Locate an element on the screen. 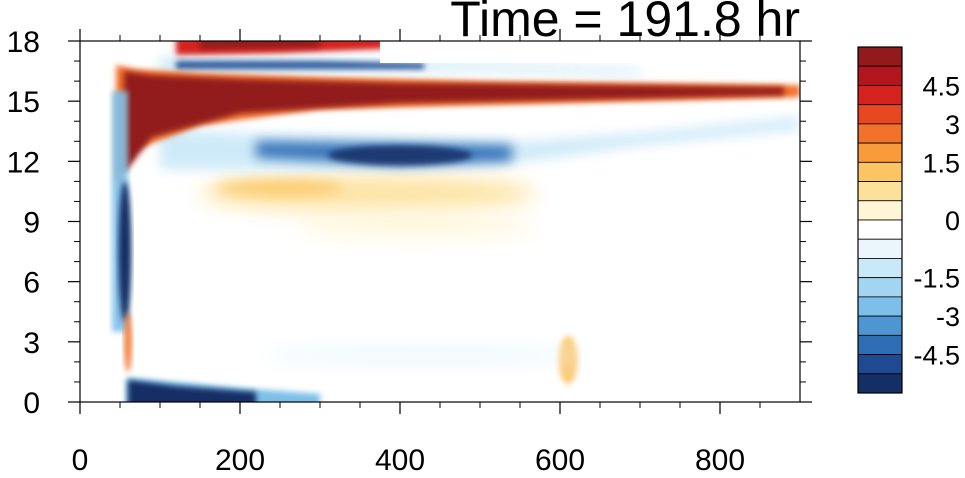 The width and height of the screenshot is (965, 478). x-tick-label: 200 is located at coordinates (240, 458).